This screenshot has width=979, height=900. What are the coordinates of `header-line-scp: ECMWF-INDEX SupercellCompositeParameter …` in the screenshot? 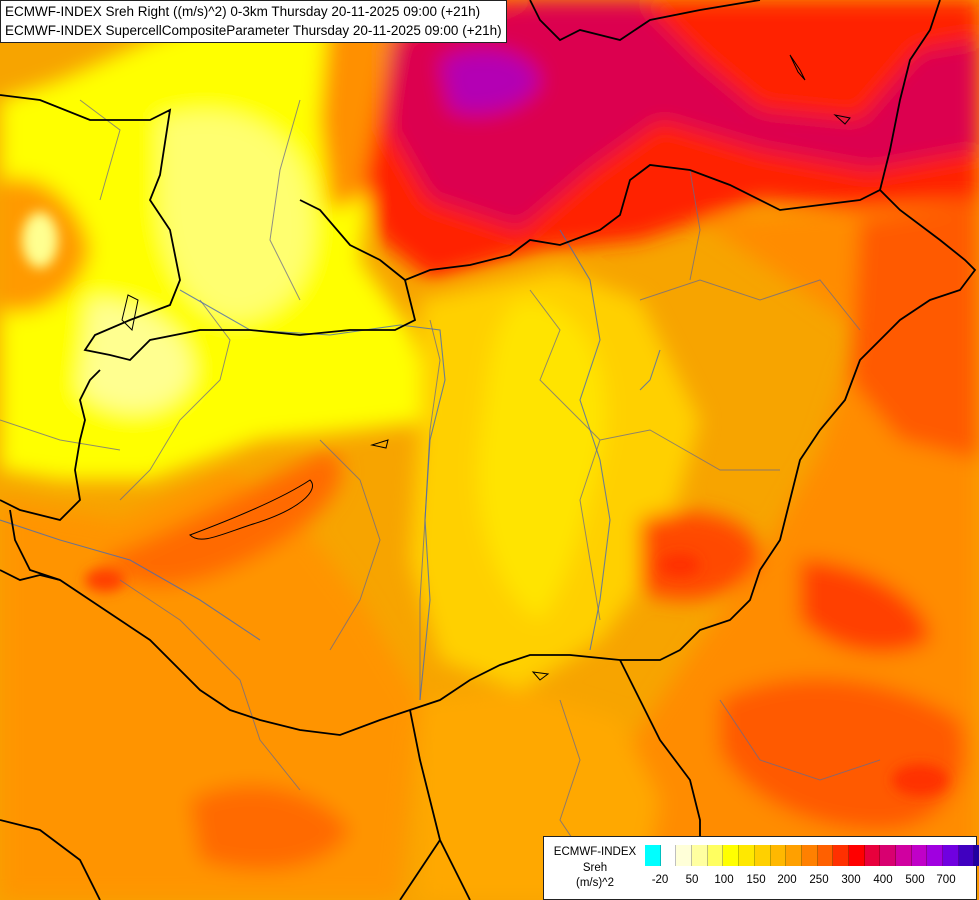 It's located at (253, 30).